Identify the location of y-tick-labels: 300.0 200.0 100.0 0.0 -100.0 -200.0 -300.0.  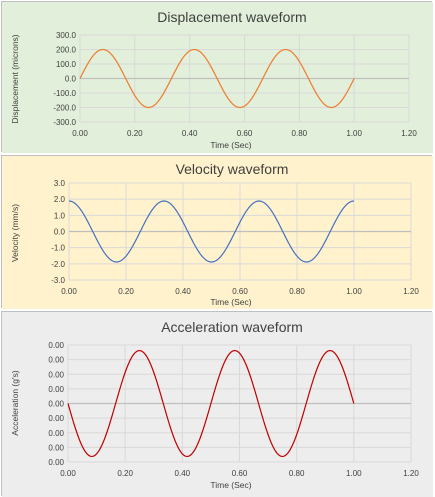
(64, 79).